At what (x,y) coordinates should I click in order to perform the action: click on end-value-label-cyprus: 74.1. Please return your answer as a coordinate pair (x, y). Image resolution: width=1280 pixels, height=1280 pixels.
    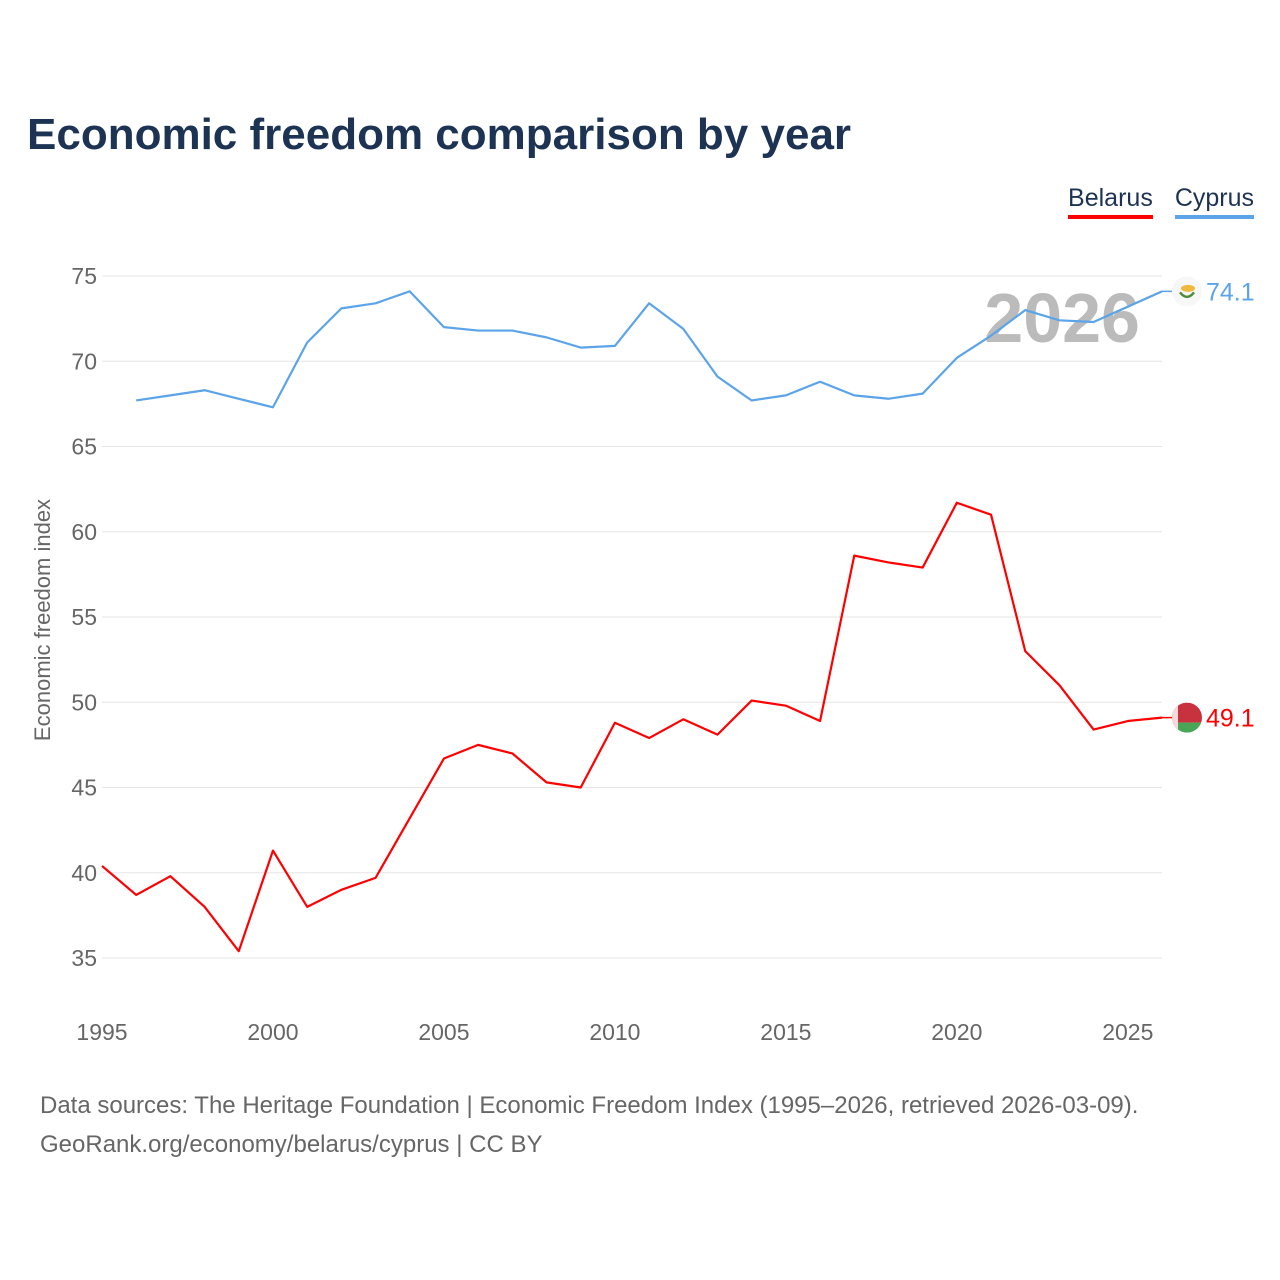
    Looking at the image, I should click on (1230, 292).